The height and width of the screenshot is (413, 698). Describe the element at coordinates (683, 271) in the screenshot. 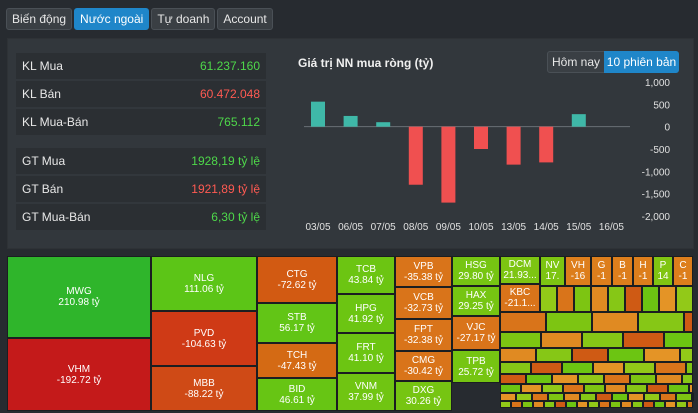

I see `treemap-cell-c: C -1` at that location.